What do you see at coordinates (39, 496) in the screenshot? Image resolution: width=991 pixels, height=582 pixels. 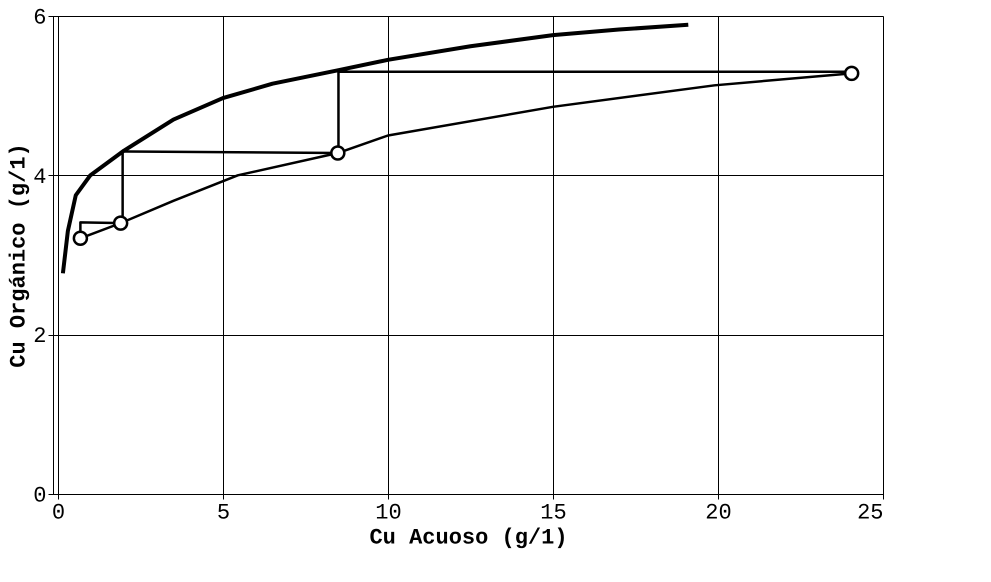 I see `y-tick-label: 0` at bounding box center [39, 496].